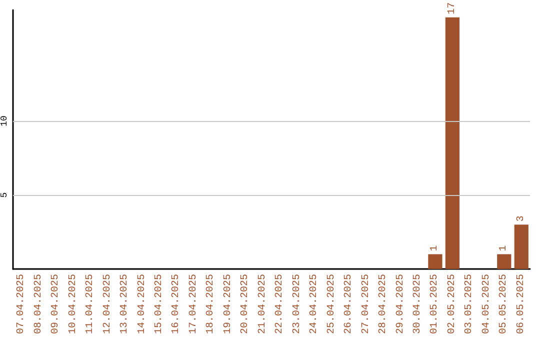 This screenshot has height=340, width=540. Describe the element at coordinates (314, 304) in the screenshot. I see `x-tick-label: 24.04.2025` at that location.